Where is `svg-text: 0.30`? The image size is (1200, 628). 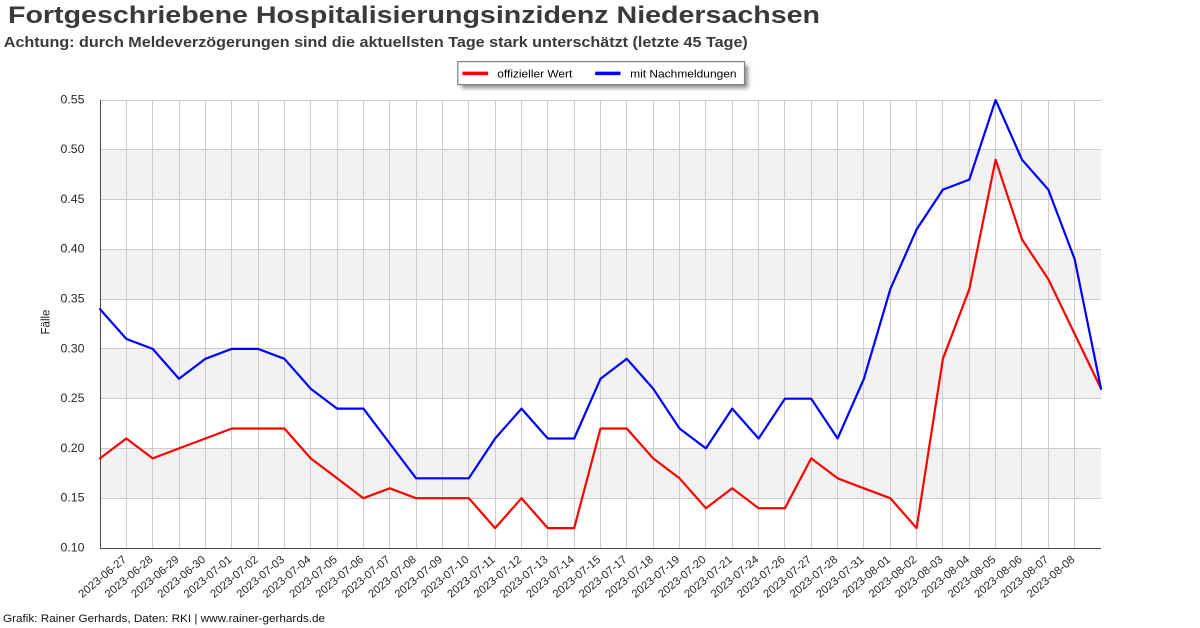
svg-text: 0.30 is located at coordinates (73, 348).